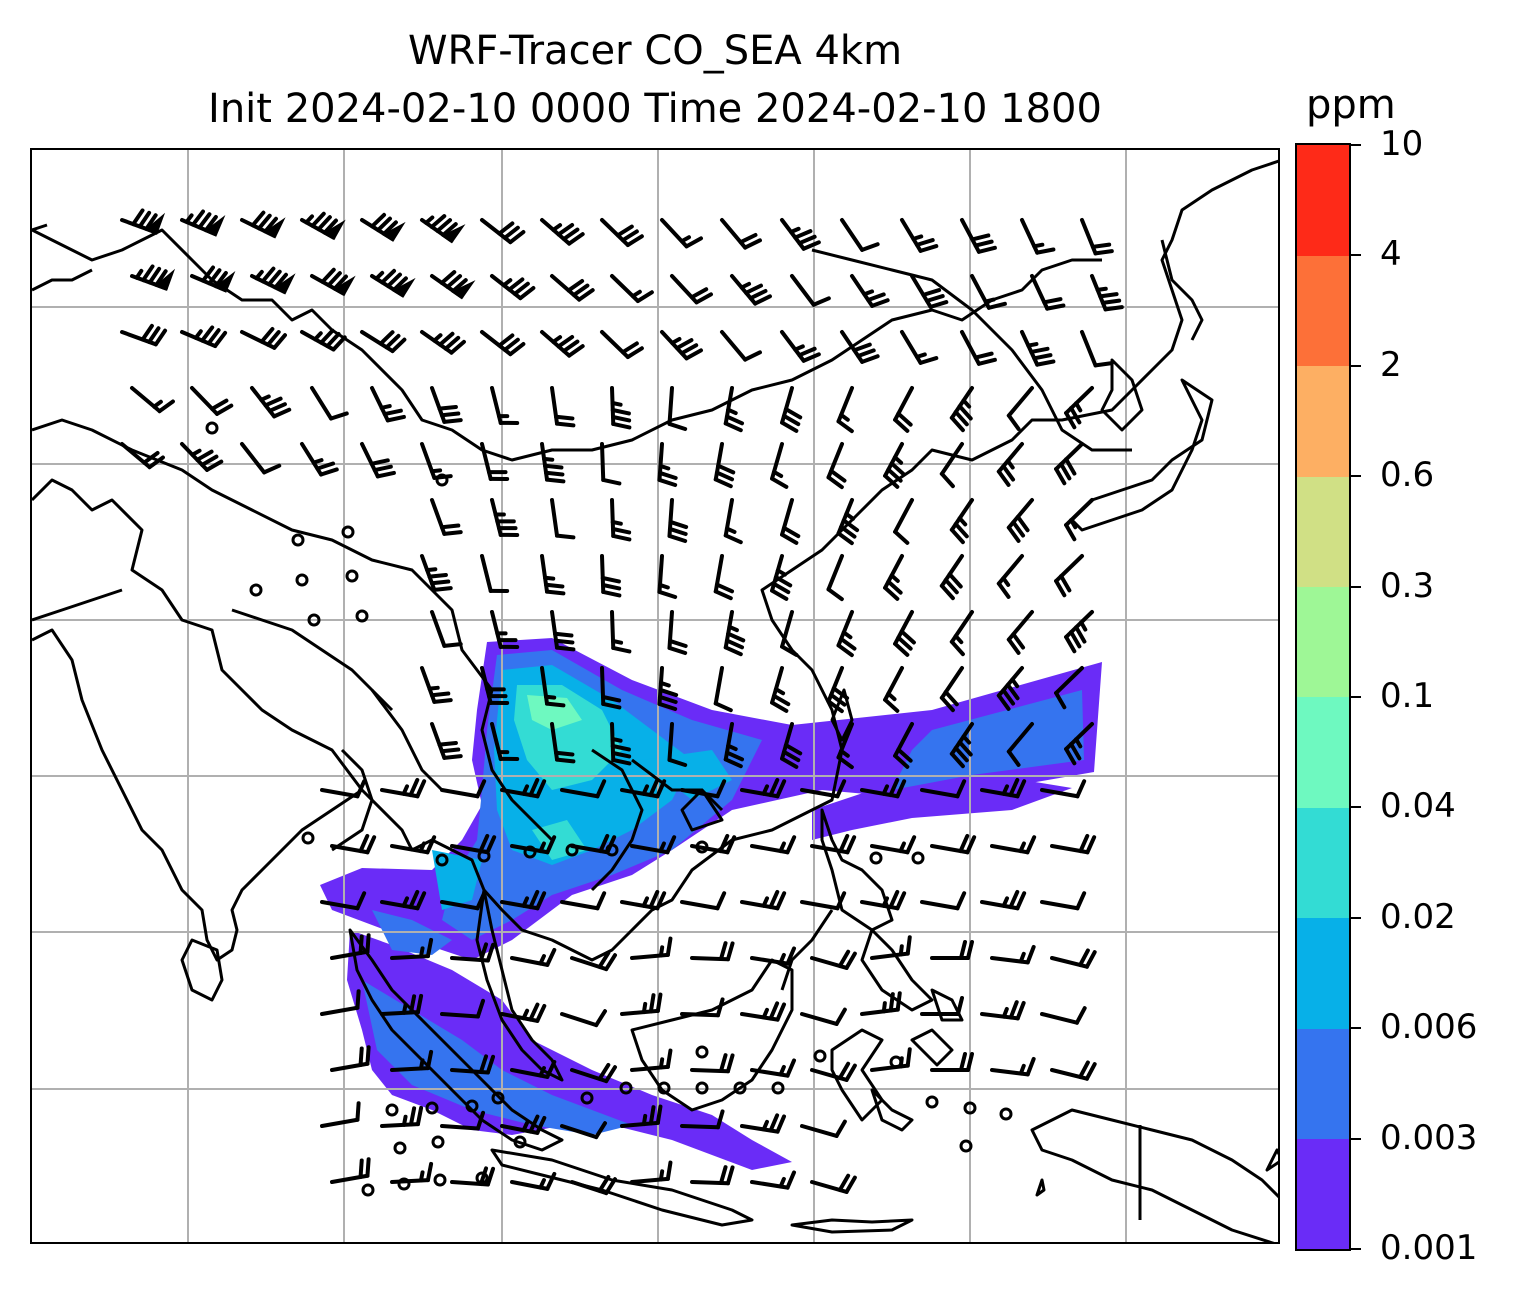 The image size is (1528, 1306). Describe the element at coordinates (1418, 806) in the screenshot. I see `colorbar-tick-label: 0.04` at that location.